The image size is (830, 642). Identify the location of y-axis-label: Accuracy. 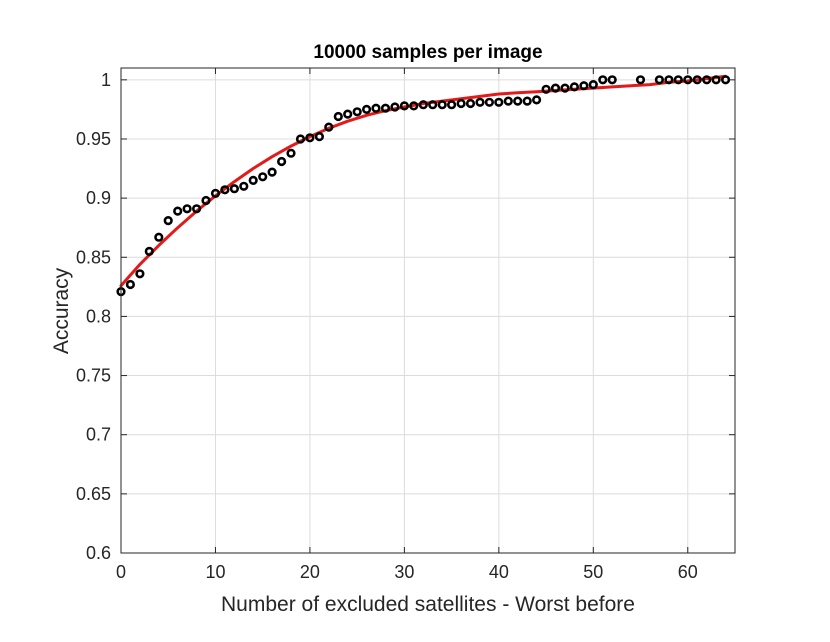
(61, 310).